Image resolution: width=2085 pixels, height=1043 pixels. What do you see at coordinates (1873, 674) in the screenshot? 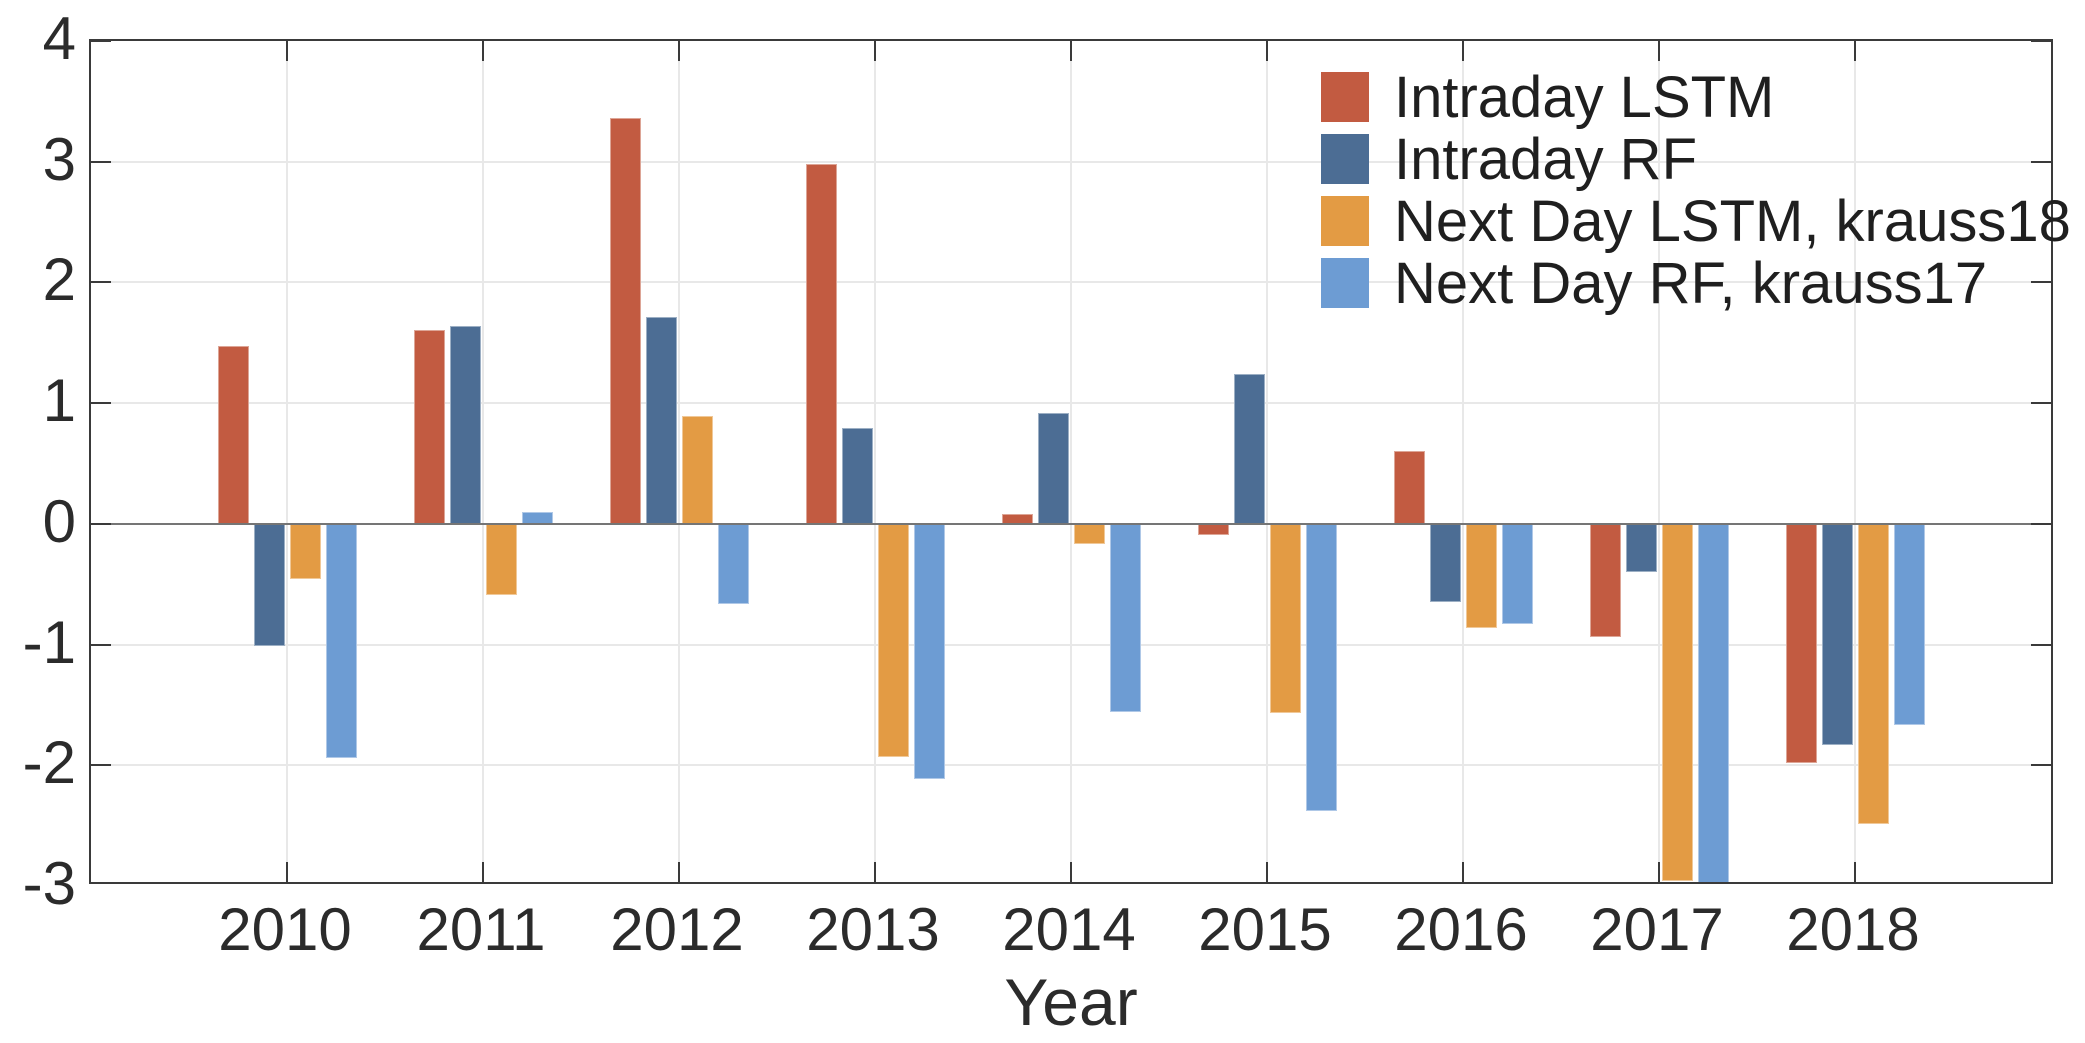
I see `bar-next-day-lstm-krauss18-2018` at bounding box center [1873, 674].